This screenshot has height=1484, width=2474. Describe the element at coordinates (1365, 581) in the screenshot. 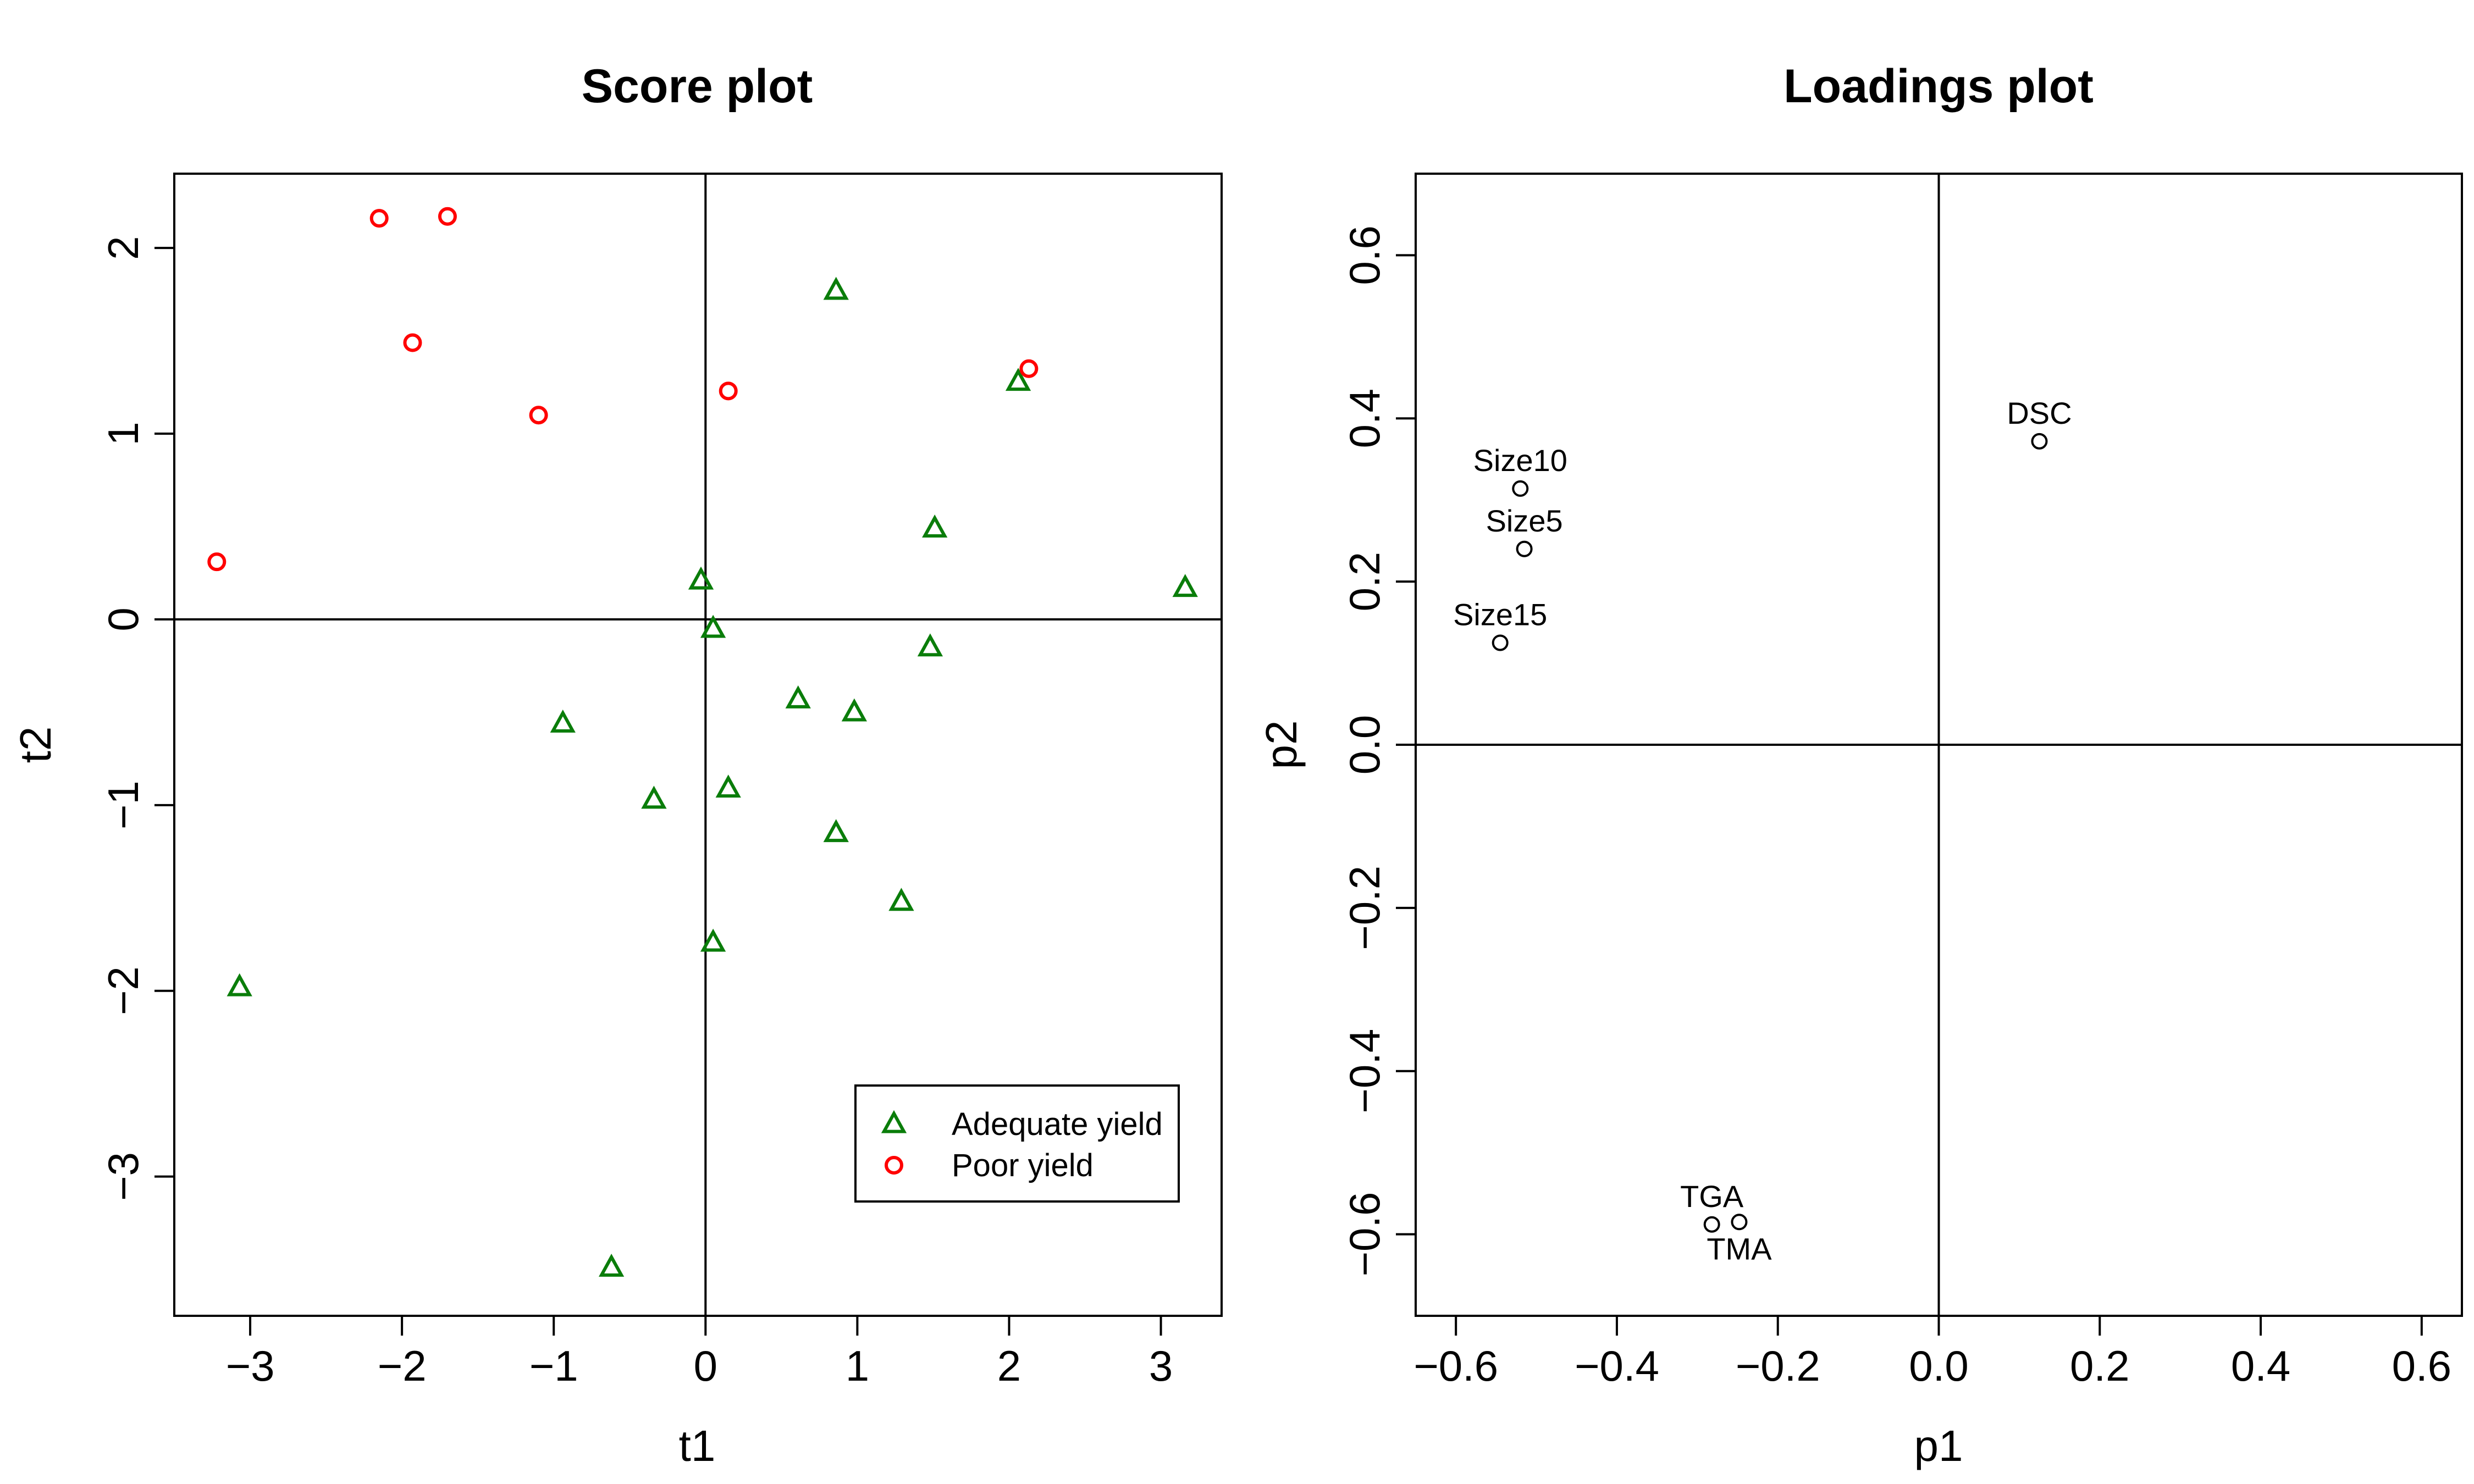

I see `loadings-plot-y-tick-label: 0.2` at that location.